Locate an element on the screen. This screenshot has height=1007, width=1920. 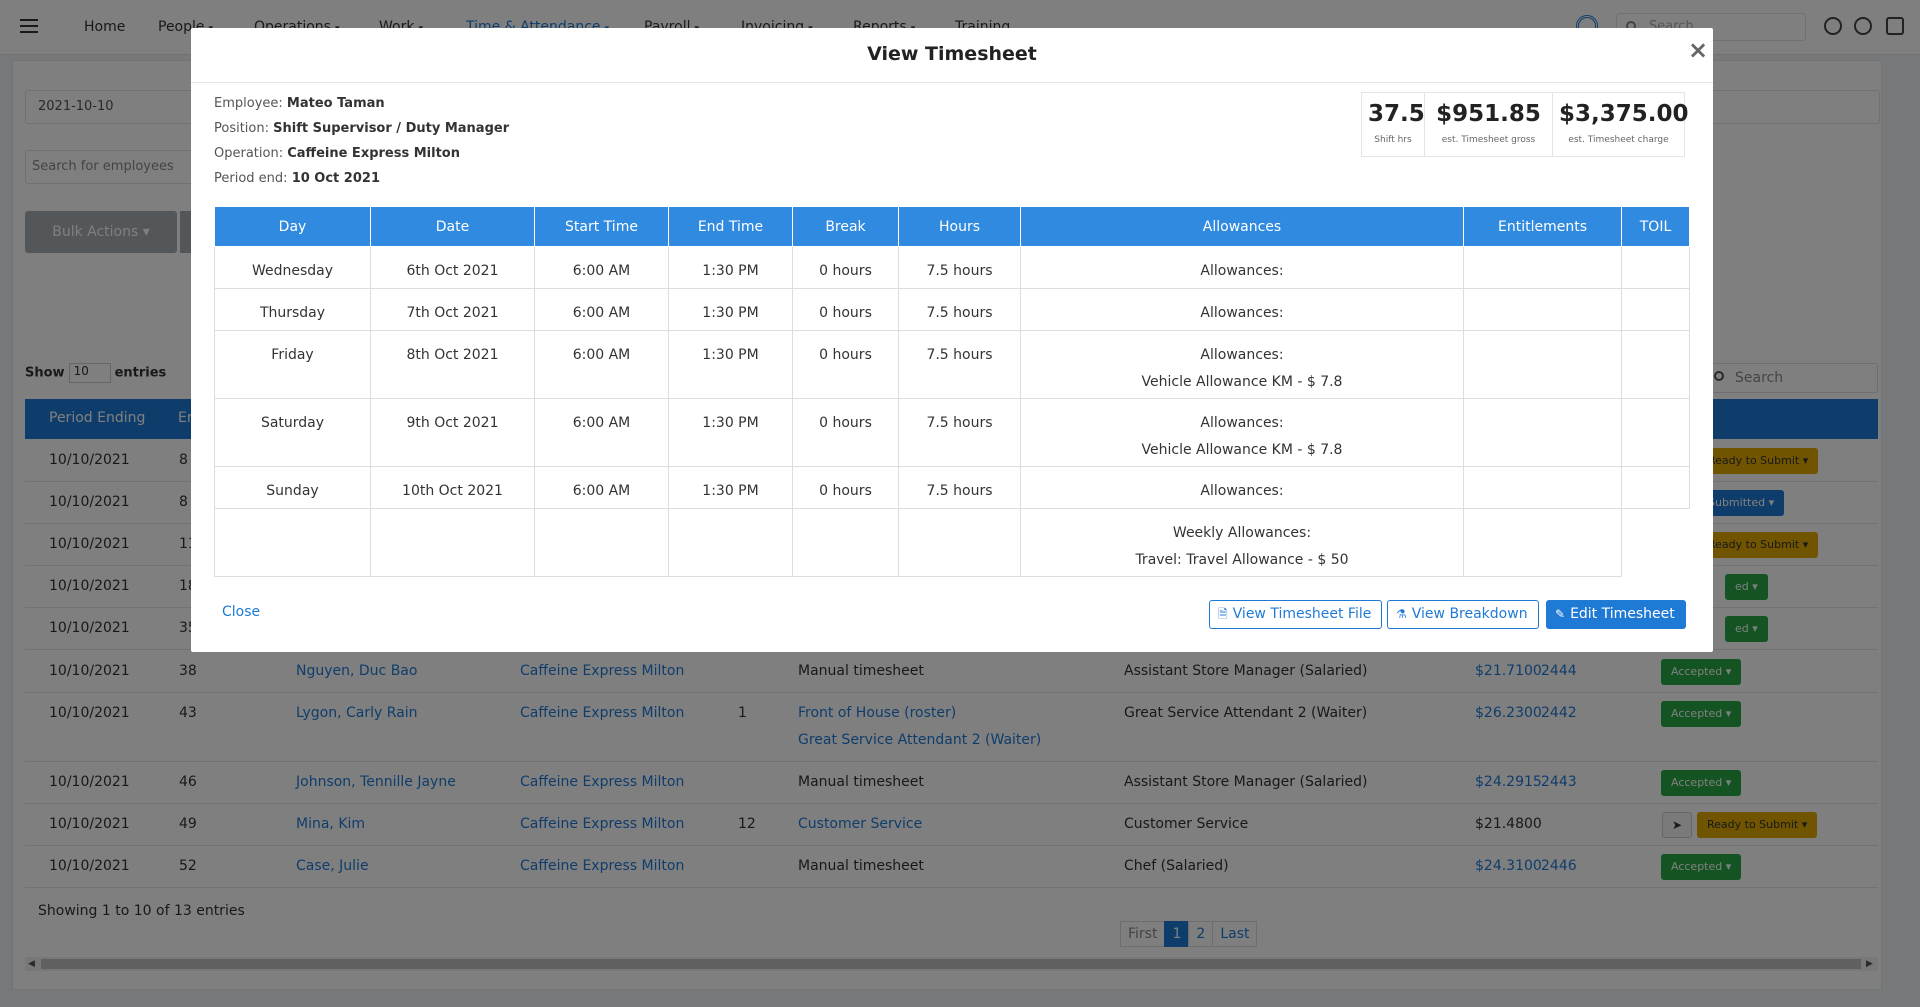
file-icon: 🗎 is located at coordinates (1223, 614).